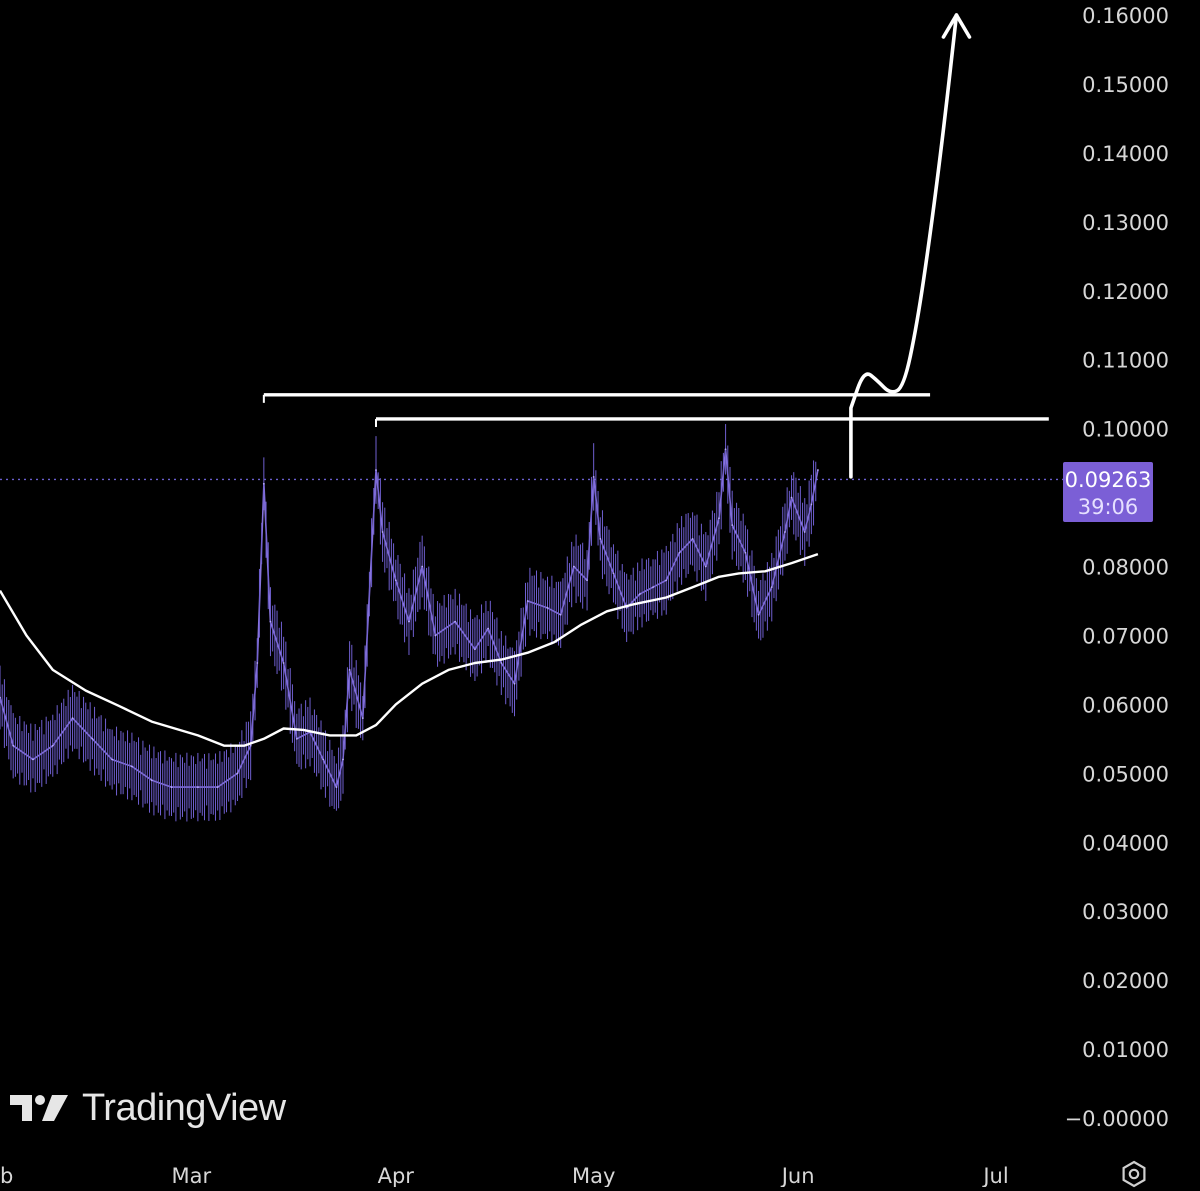  I want to click on y-tick-label: 0.01000, so click(1125, 1050).